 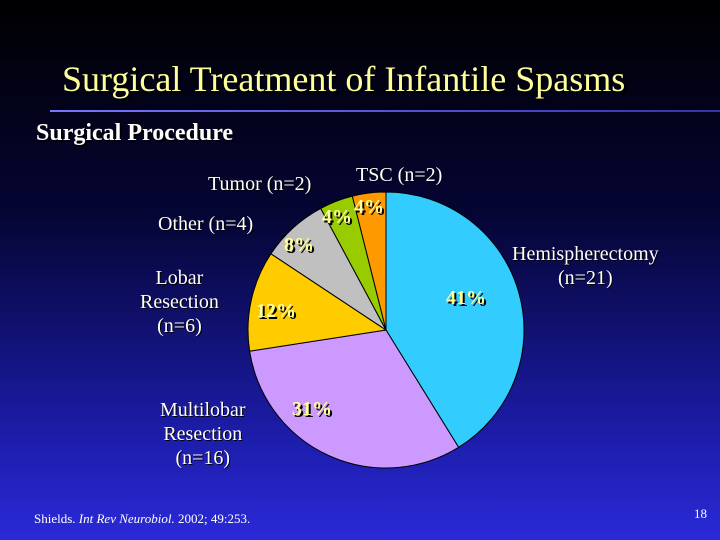 I want to click on percent-label-hemispherectomy: 41%, so click(x=466, y=298).